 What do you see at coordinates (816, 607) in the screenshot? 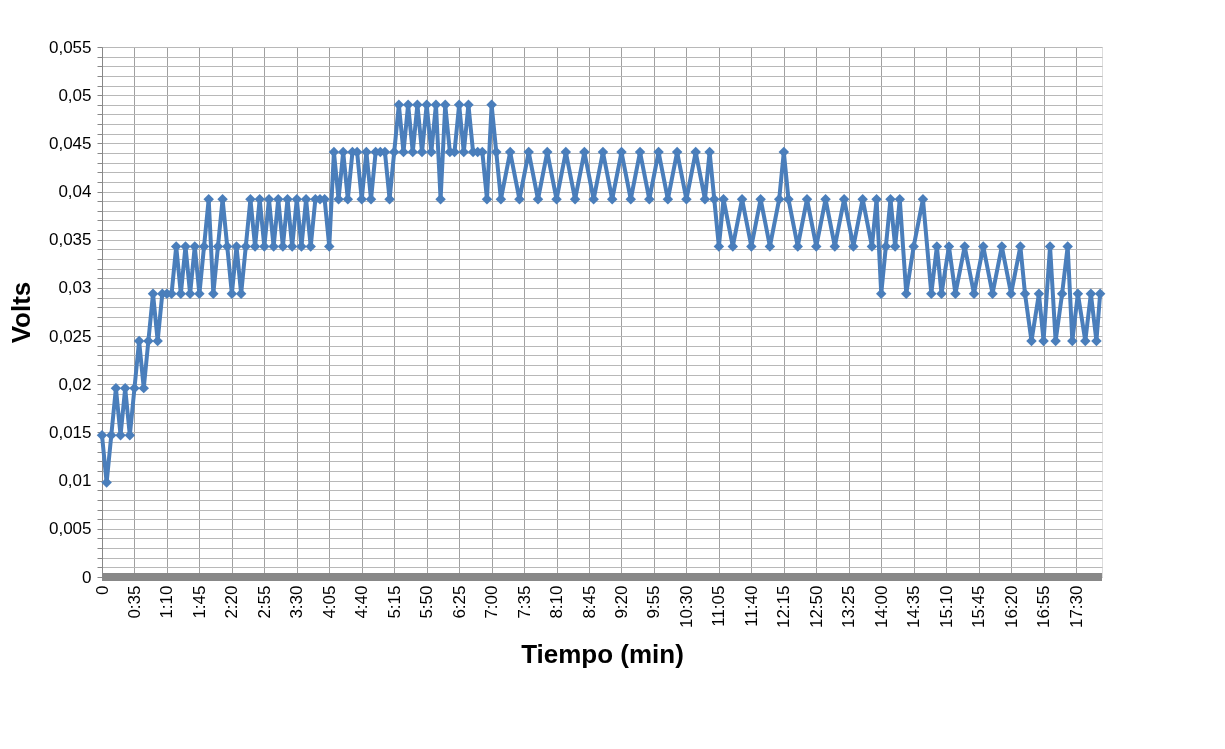
I see `x-tick-label: 12:50` at bounding box center [816, 607].